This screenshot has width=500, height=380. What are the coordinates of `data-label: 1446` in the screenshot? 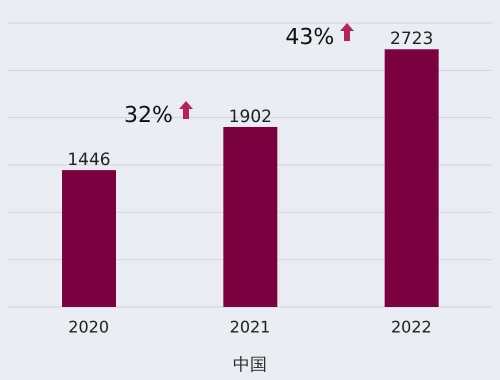 It's located at (89, 160).